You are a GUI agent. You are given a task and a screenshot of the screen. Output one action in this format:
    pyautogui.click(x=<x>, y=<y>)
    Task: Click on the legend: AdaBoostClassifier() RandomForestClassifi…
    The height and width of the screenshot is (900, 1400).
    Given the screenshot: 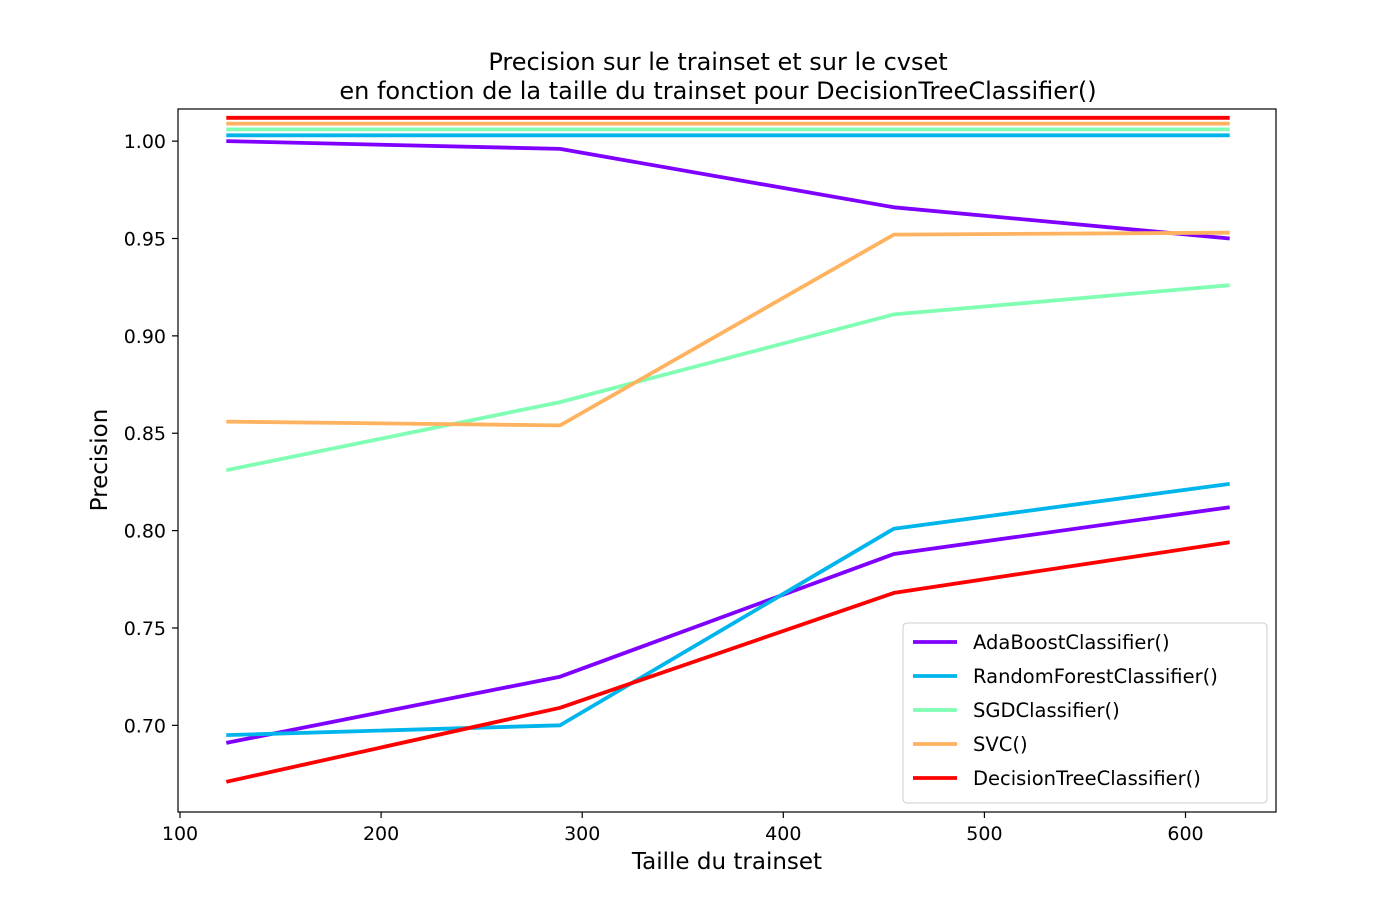 What is the action you would take?
    pyautogui.click(x=1085, y=713)
    